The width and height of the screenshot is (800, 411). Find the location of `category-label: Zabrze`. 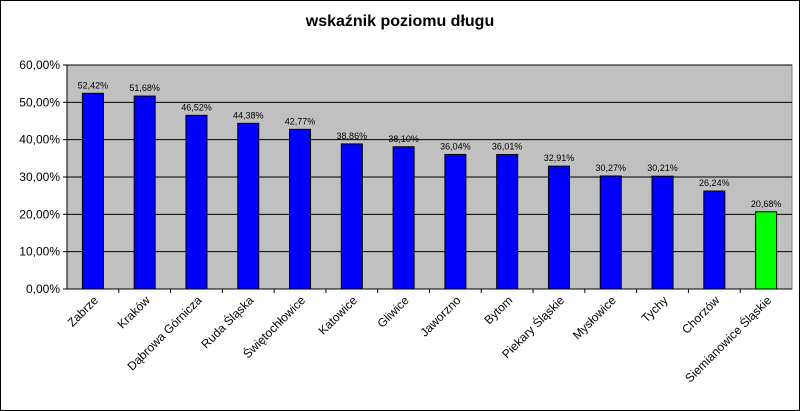

category-label: Zabrze is located at coordinates (83, 311).